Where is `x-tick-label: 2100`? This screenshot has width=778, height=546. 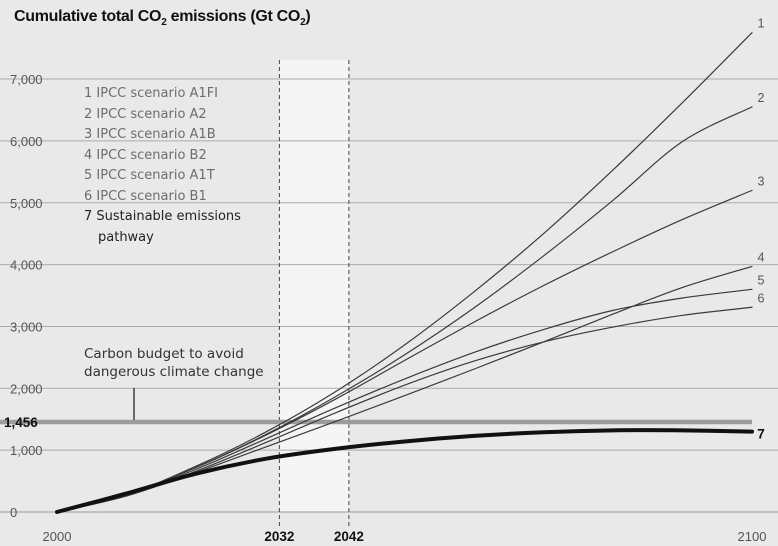
x-tick-label: 2100 is located at coordinates (752, 536).